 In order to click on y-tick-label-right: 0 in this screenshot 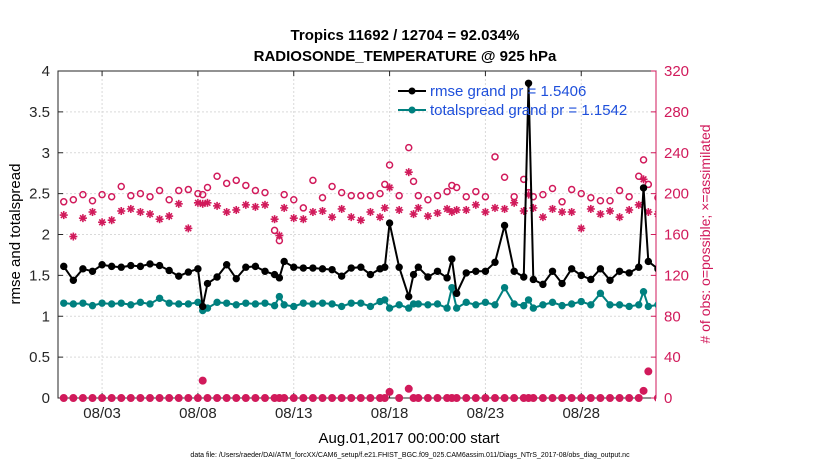, I will do `click(668, 398)`.